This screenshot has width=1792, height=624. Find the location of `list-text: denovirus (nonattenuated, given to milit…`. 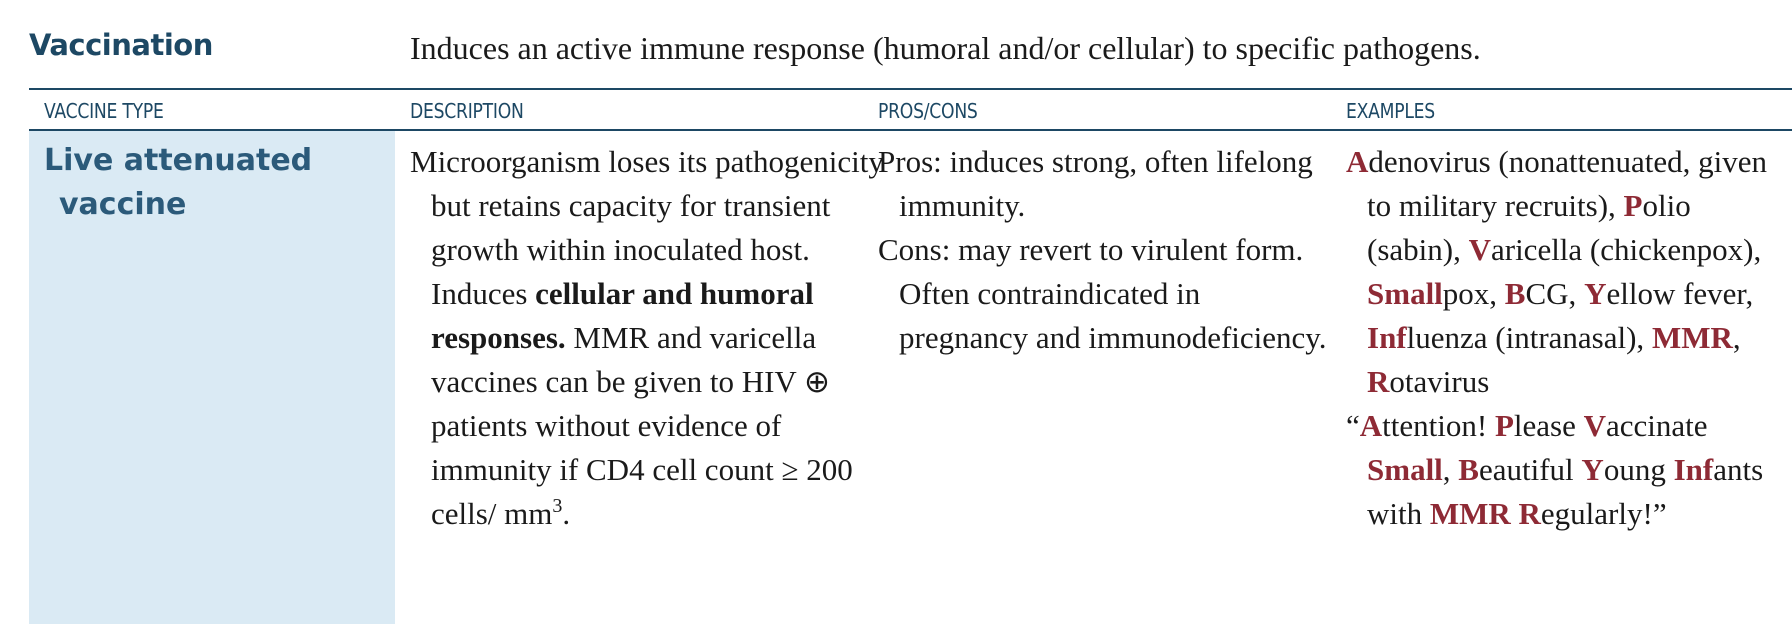

list-text: denovirus (nonattenuated, given to milit… is located at coordinates (1567, 183).